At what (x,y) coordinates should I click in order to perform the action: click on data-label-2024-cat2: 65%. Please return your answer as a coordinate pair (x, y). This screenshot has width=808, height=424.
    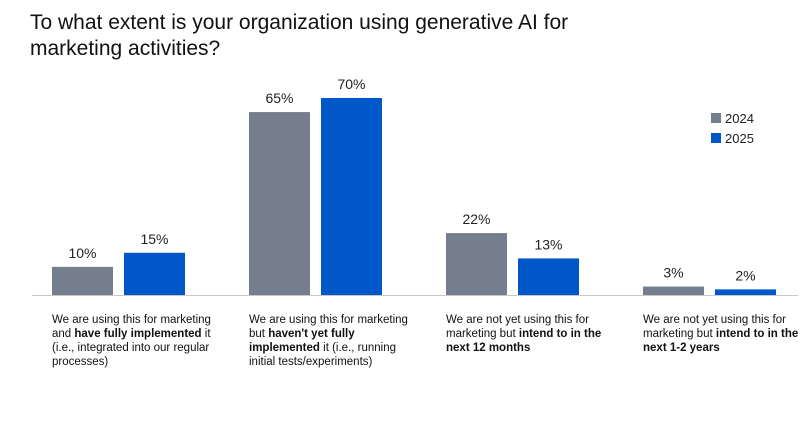
    Looking at the image, I should click on (279, 98).